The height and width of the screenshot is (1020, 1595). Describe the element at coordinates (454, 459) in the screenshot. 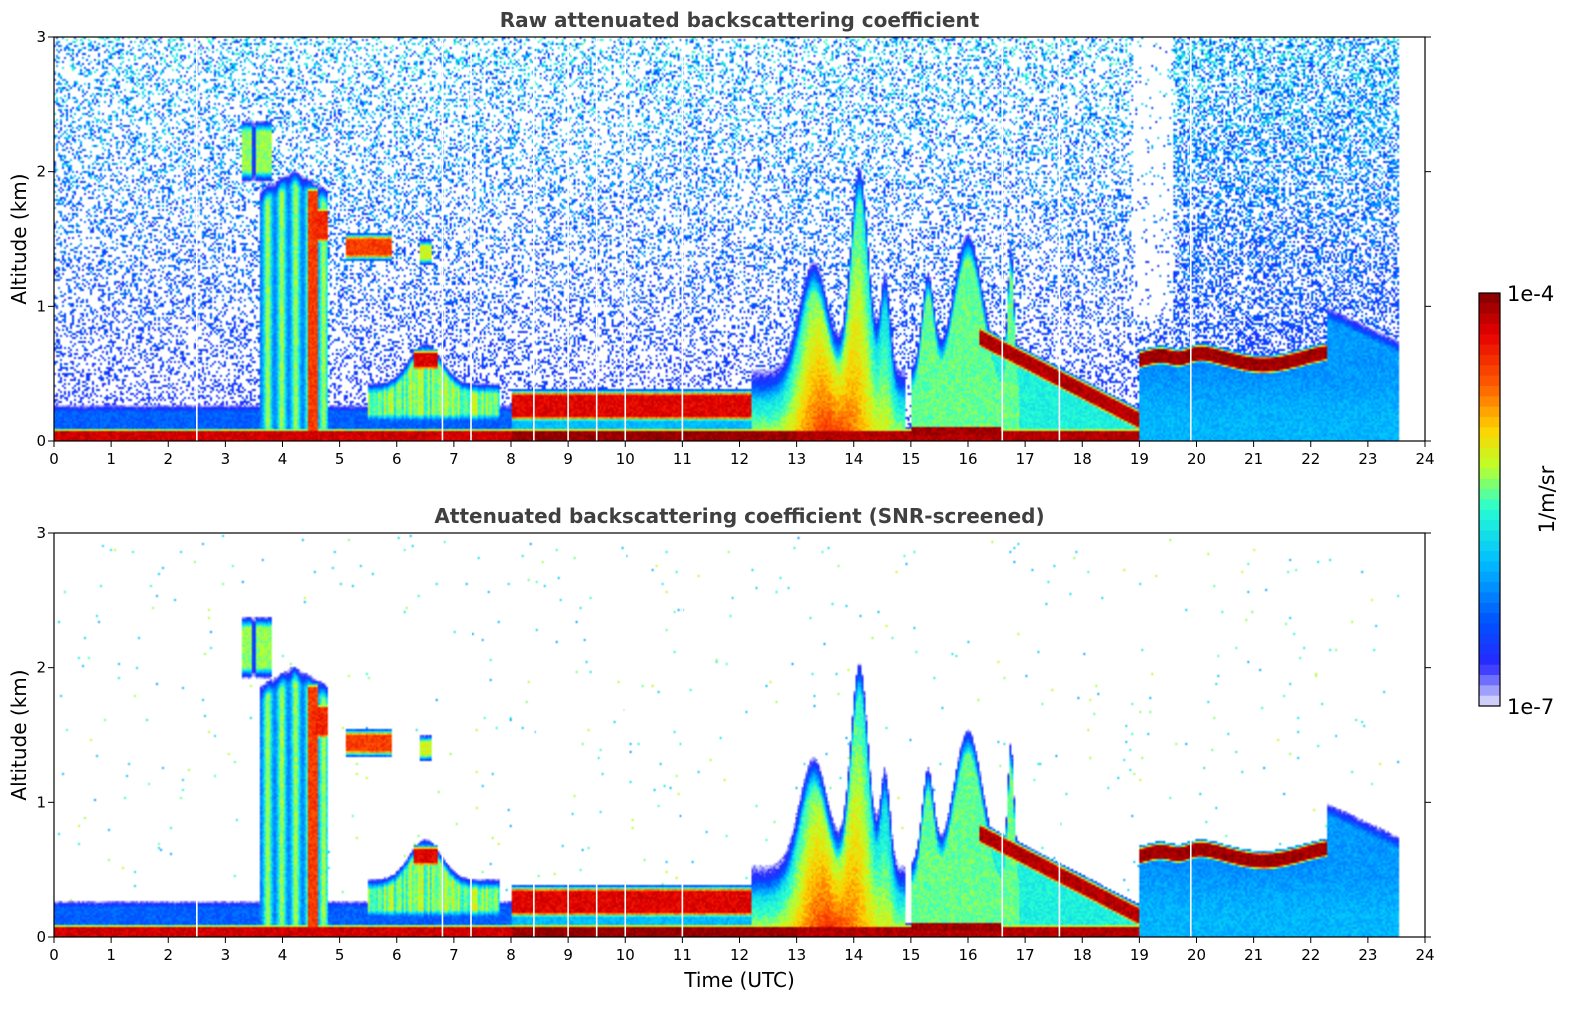

I see `x-tick-label: 7` at that location.